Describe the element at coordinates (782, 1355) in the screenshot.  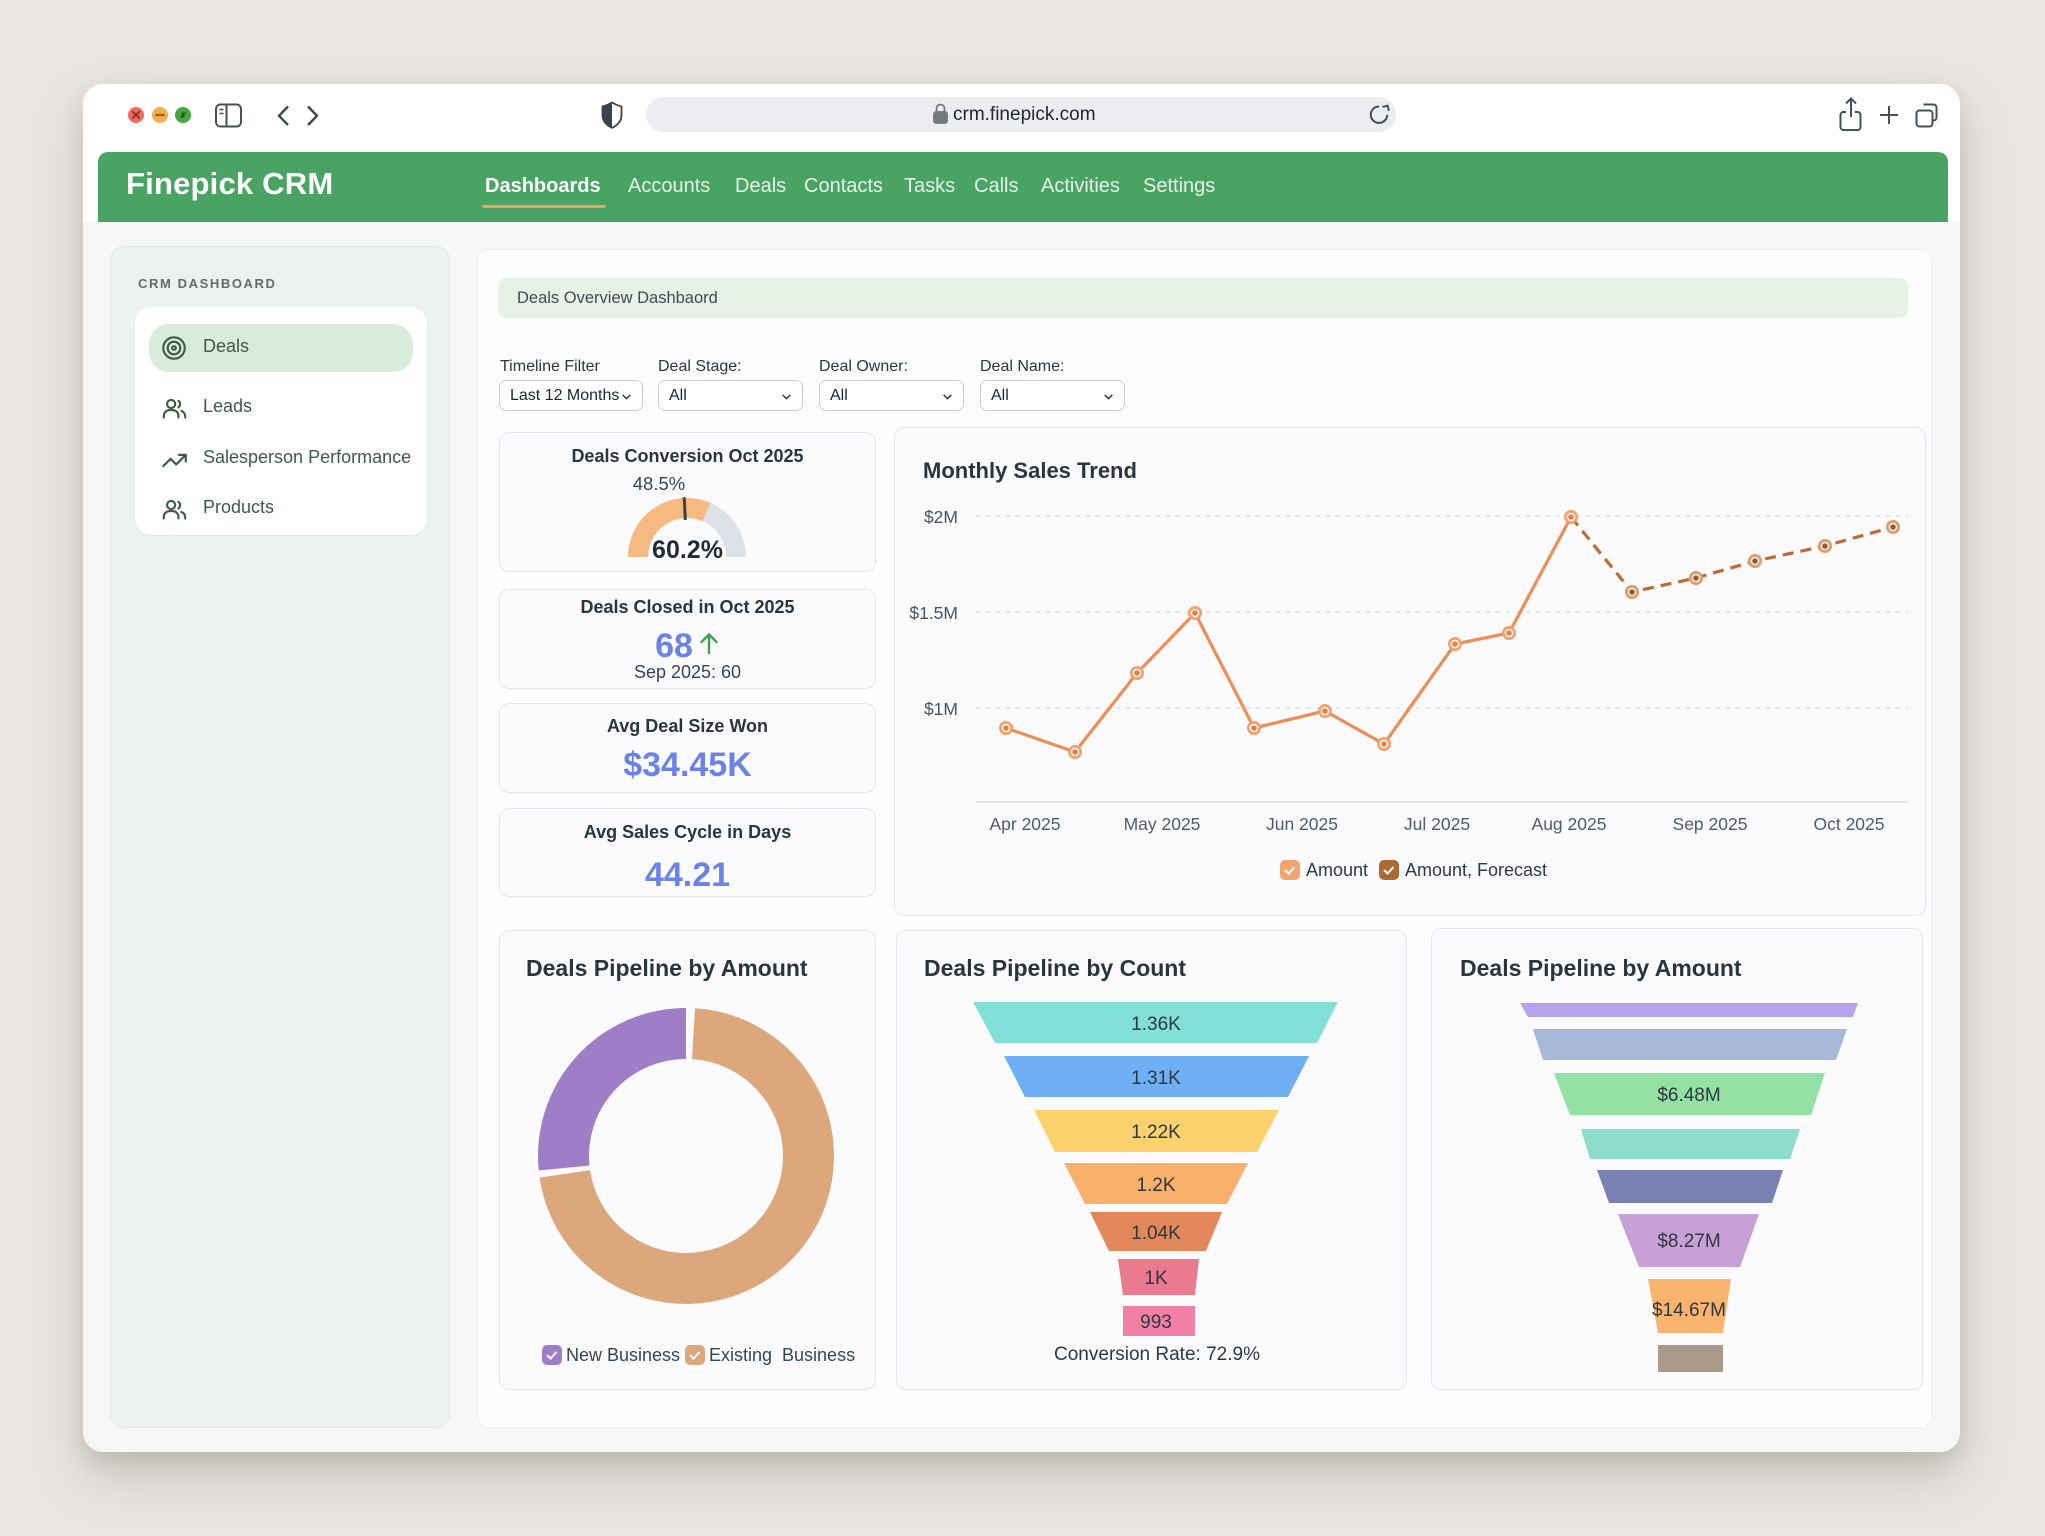
I see `svg-text: Existing Business` at that location.